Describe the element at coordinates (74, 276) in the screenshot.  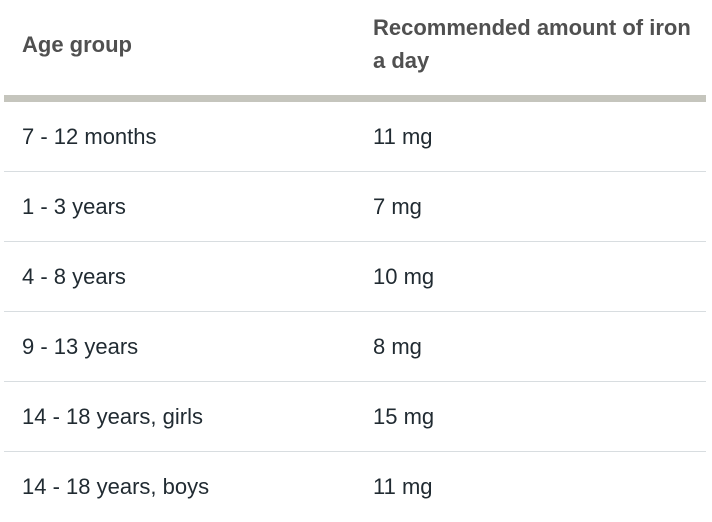
I see `age-group-cell: 4 - 8 years` at that location.